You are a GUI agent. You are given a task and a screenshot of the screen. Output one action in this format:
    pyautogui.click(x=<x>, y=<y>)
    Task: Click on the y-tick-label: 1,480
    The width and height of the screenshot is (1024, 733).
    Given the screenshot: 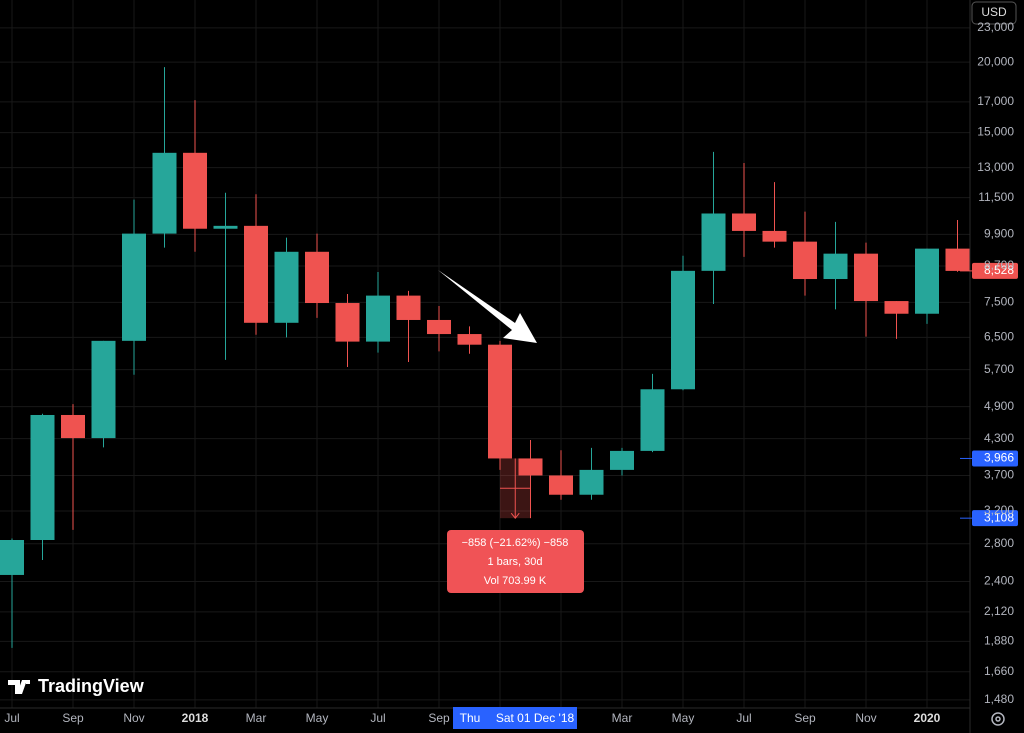 What is the action you would take?
    pyautogui.click(x=999, y=699)
    